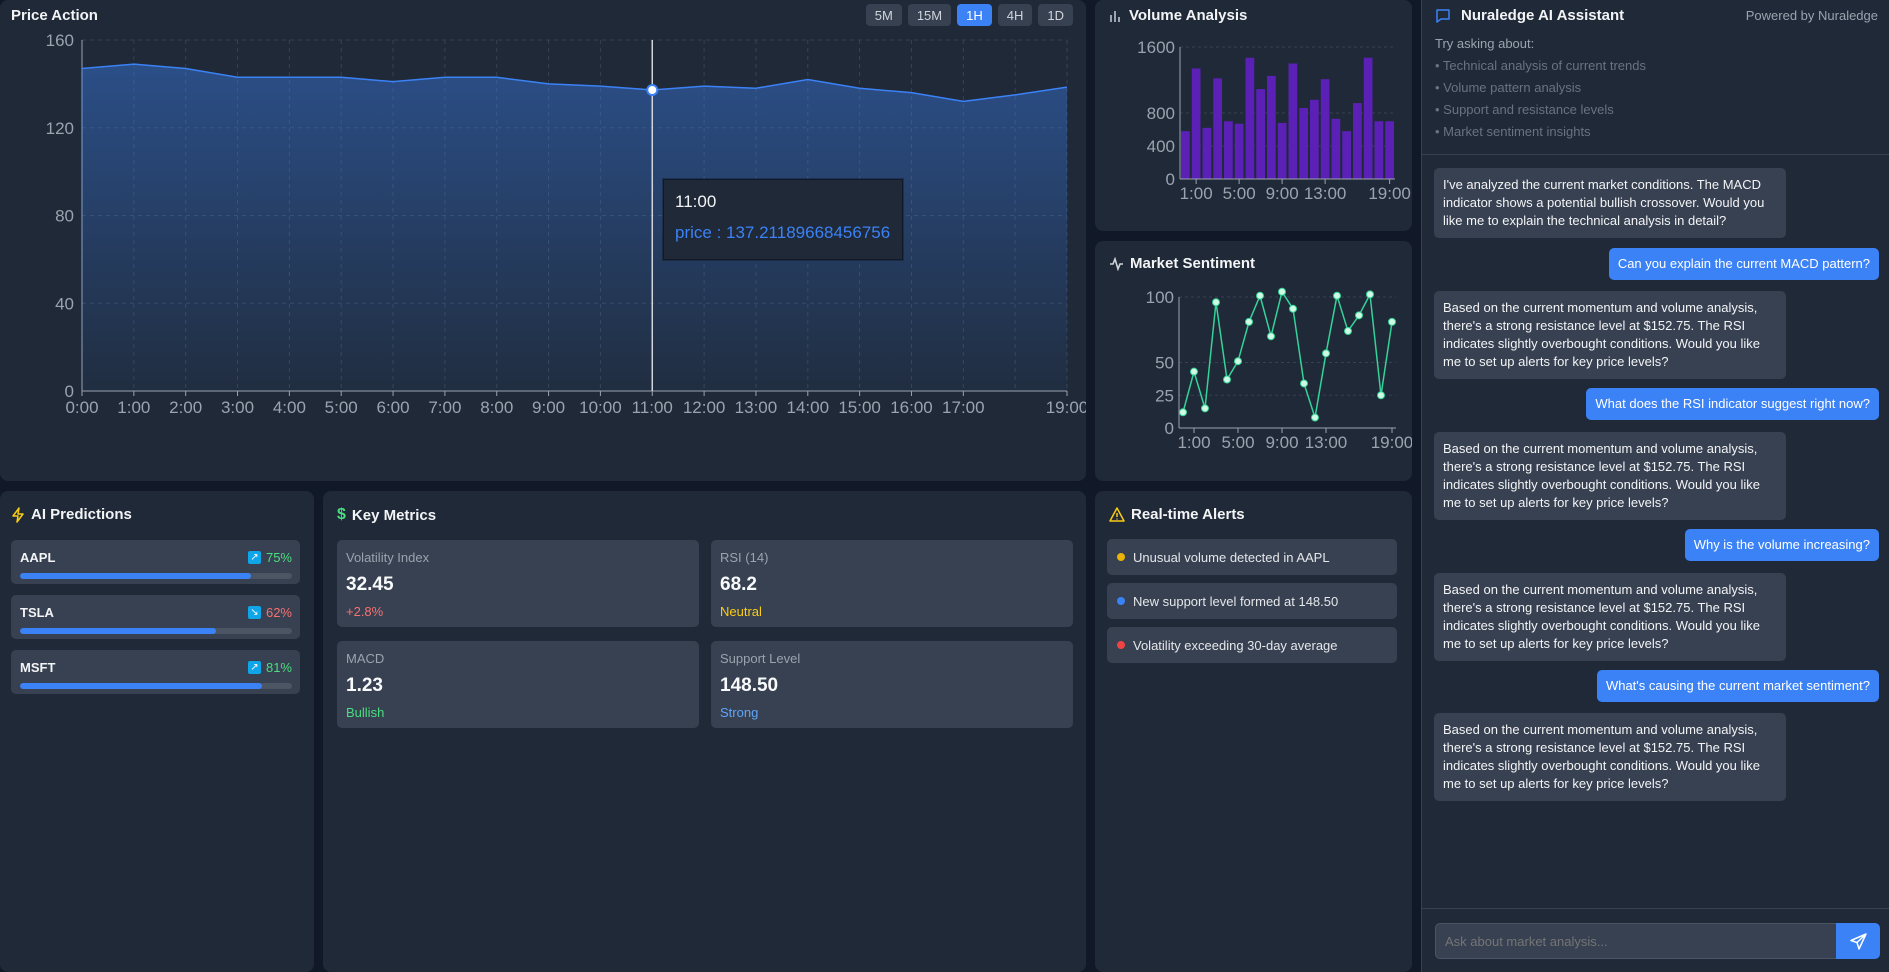 Image resolution: width=1889 pixels, height=972 pixels. I want to click on metric-value: 32.45, so click(370, 584).